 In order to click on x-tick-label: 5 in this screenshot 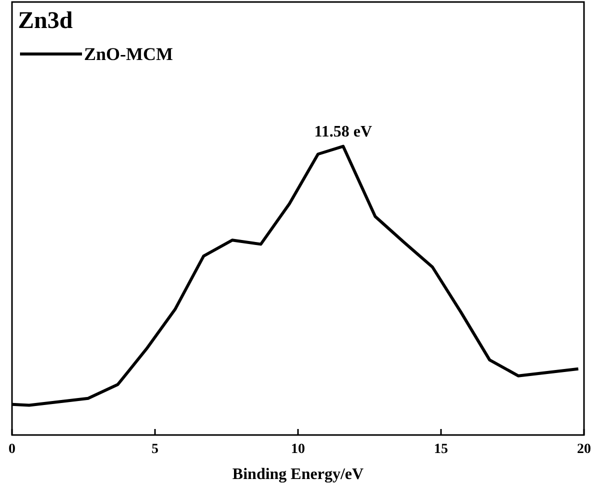, I will do `click(155, 449)`.